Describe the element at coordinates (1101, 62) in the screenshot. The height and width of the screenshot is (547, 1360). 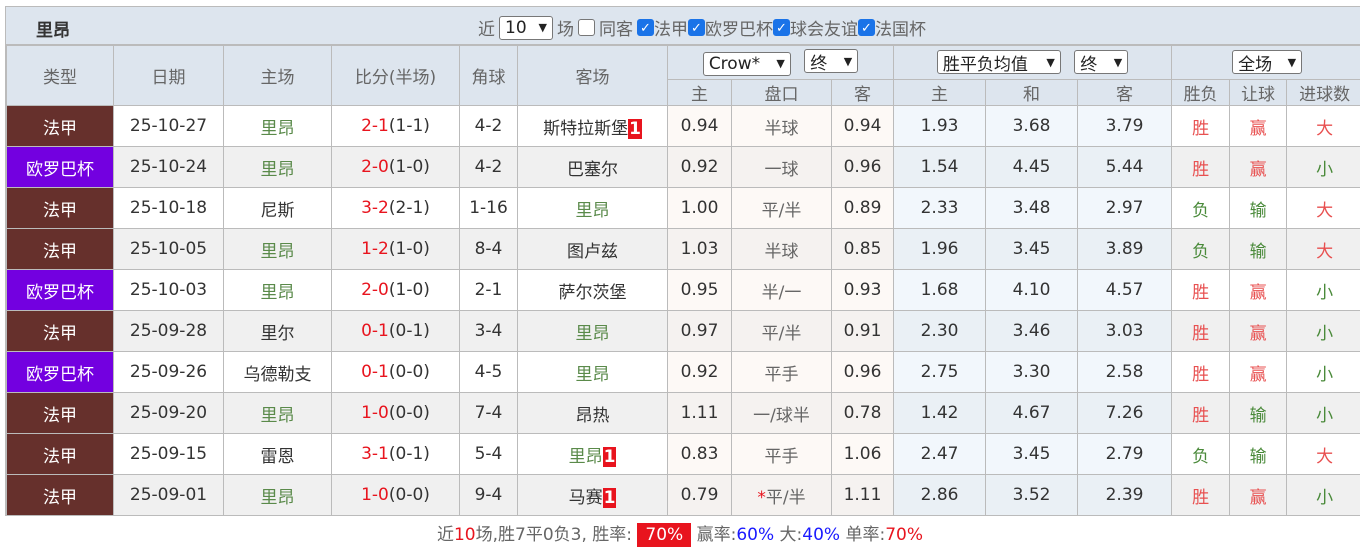
I see `avg-time-select: 终▼` at that location.